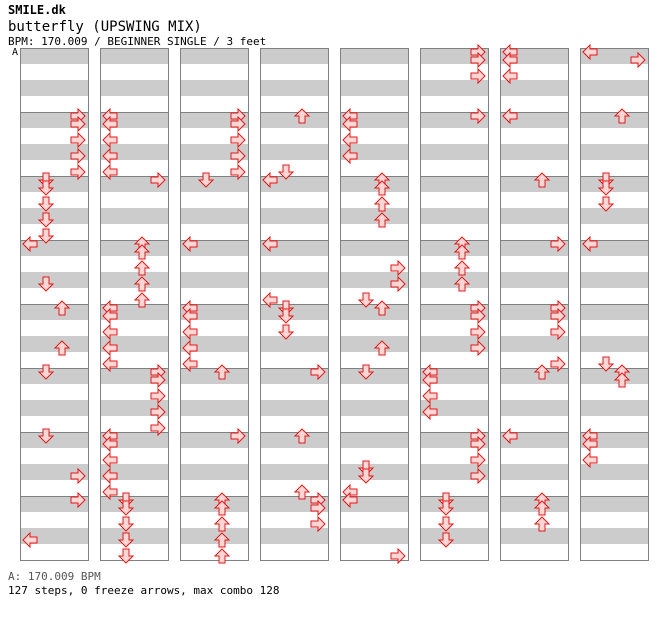 The width and height of the screenshot is (672, 620). What do you see at coordinates (54, 576) in the screenshot?
I see `bpm-footer: A: 170.009 BPM` at bounding box center [54, 576].